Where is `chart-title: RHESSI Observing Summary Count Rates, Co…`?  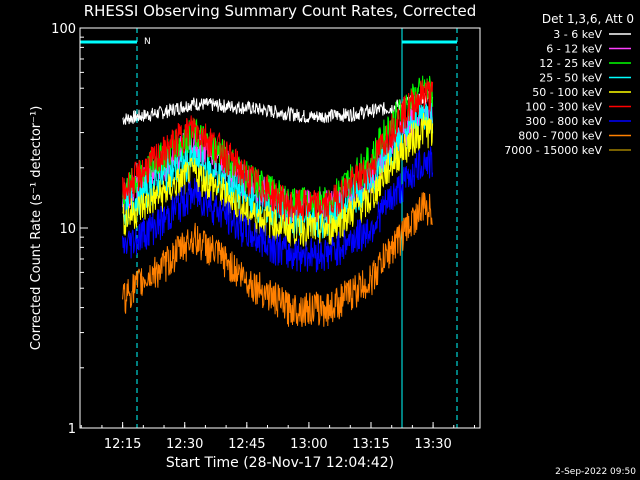 chart-title: RHESSI Observing Summary Count Rates, Co… is located at coordinates (280, 11).